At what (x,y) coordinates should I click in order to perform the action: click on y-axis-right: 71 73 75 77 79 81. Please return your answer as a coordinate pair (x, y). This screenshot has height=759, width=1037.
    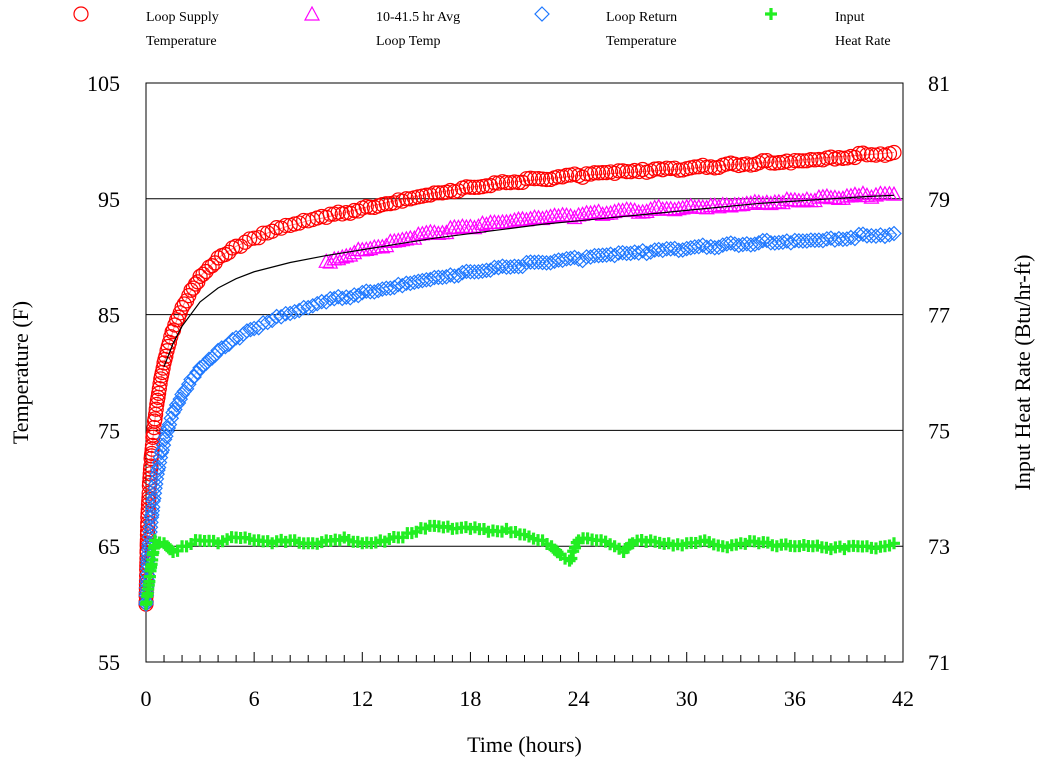
    Looking at the image, I should click on (939, 373).